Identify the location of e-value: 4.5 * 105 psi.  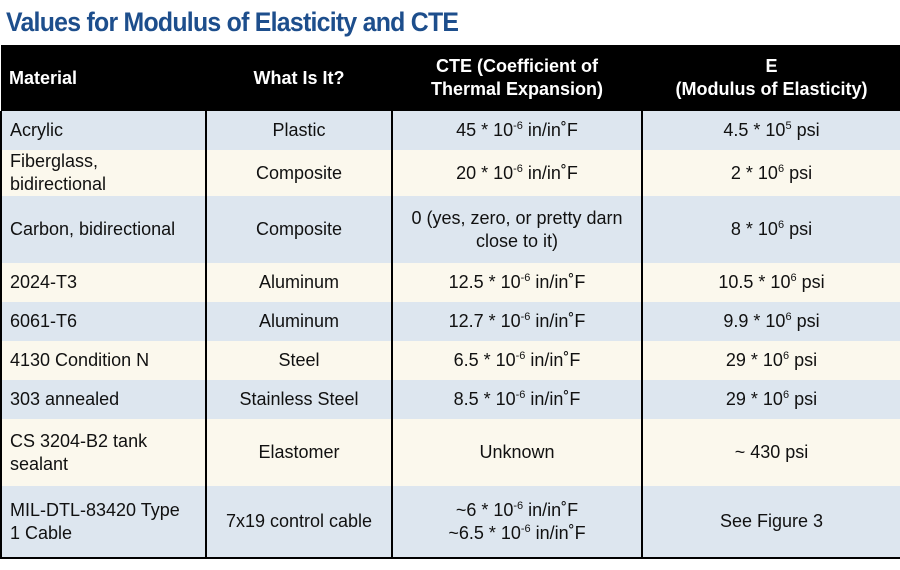
(771, 130).